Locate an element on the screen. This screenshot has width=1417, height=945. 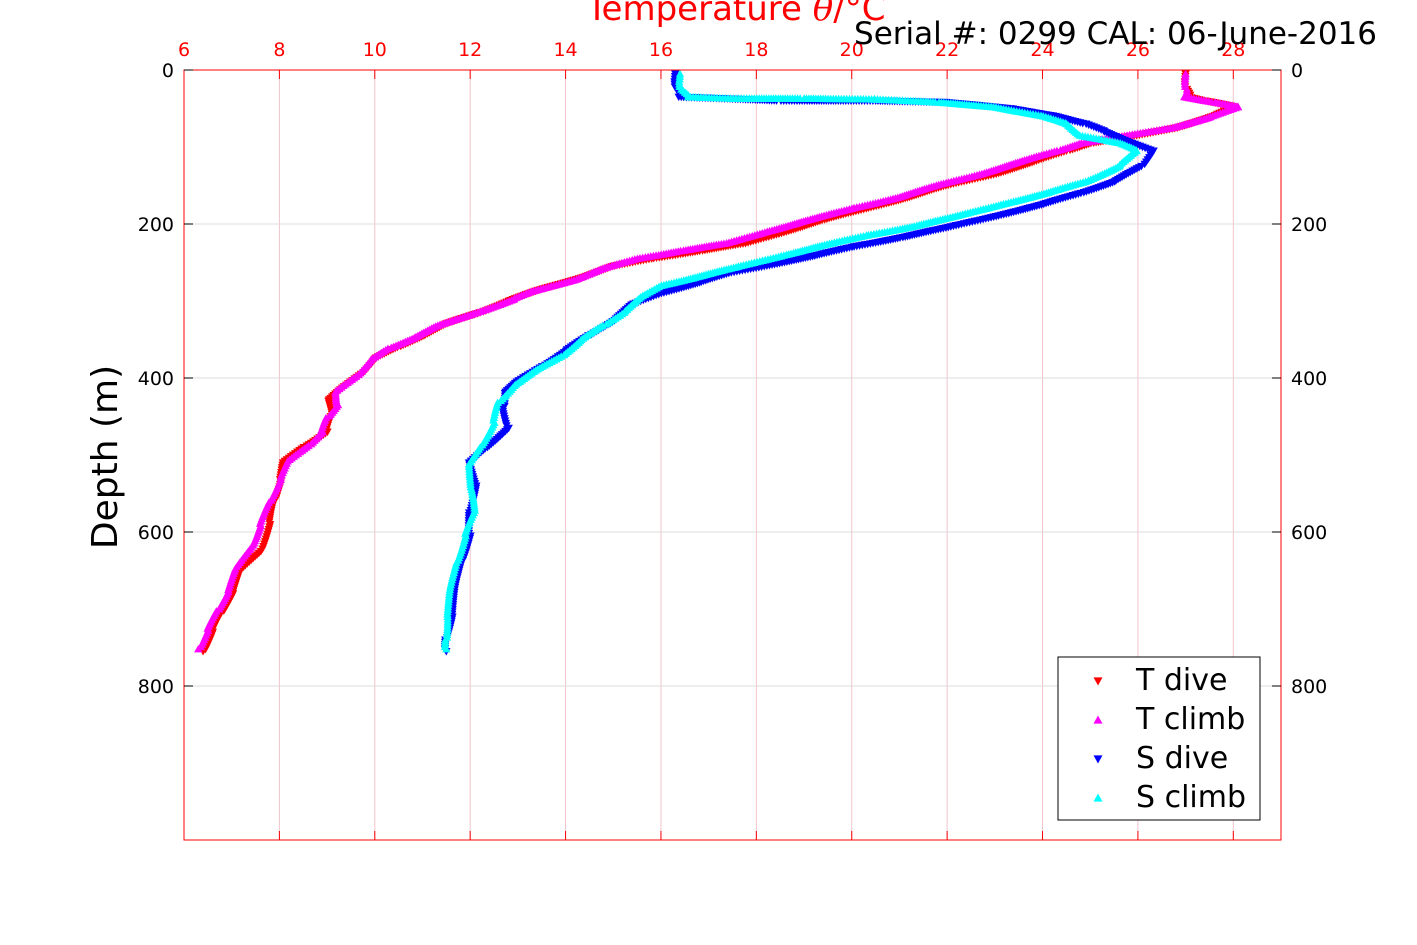
y-tick-label-left: 600 is located at coordinates (156, 533).